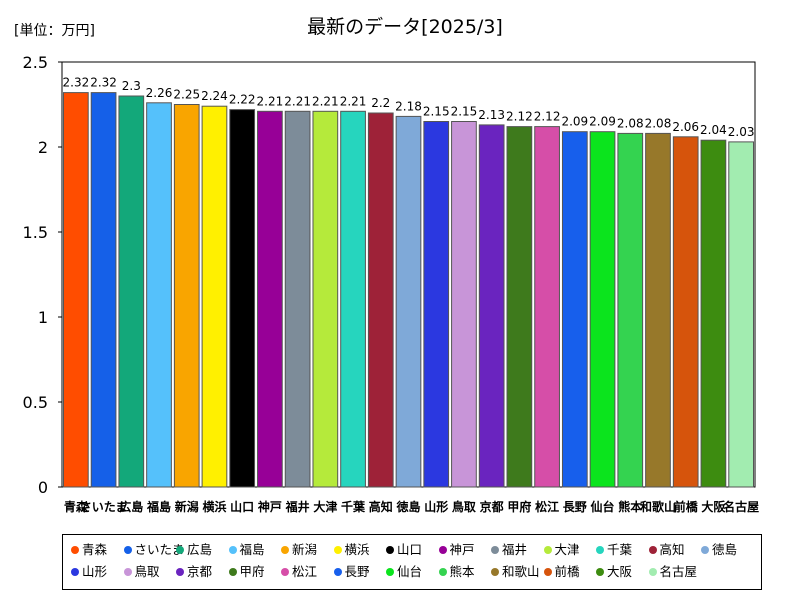 This screenshot has width=800, height=600. I want to click on chart-title: 最新のデータ[2025/3], so click(405, 27).